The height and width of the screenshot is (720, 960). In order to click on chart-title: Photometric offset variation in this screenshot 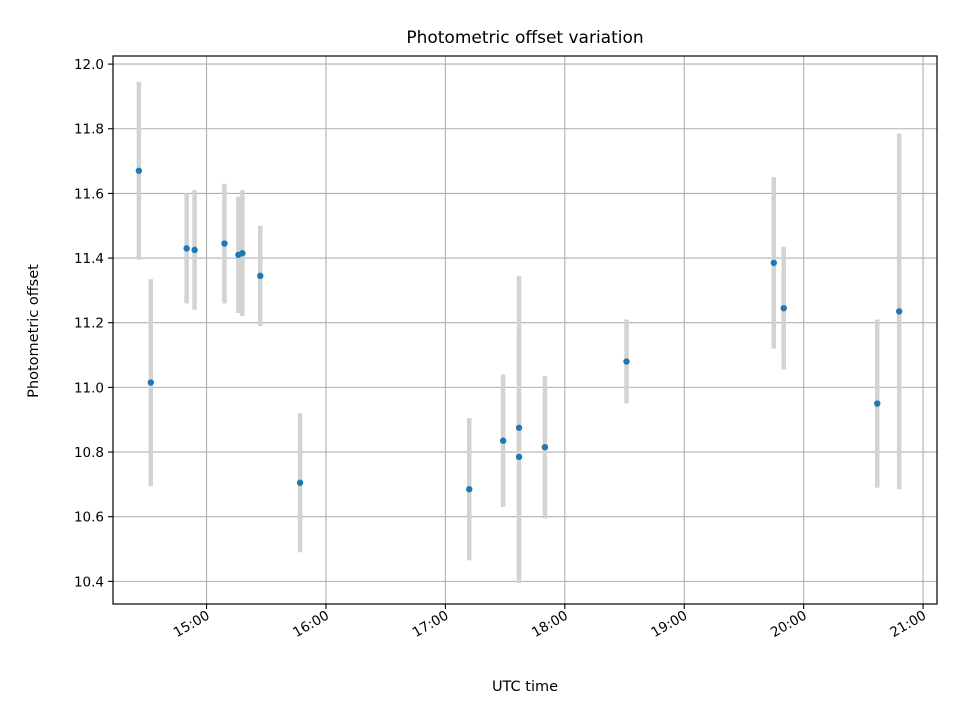, I will do `click(524, 38)`.